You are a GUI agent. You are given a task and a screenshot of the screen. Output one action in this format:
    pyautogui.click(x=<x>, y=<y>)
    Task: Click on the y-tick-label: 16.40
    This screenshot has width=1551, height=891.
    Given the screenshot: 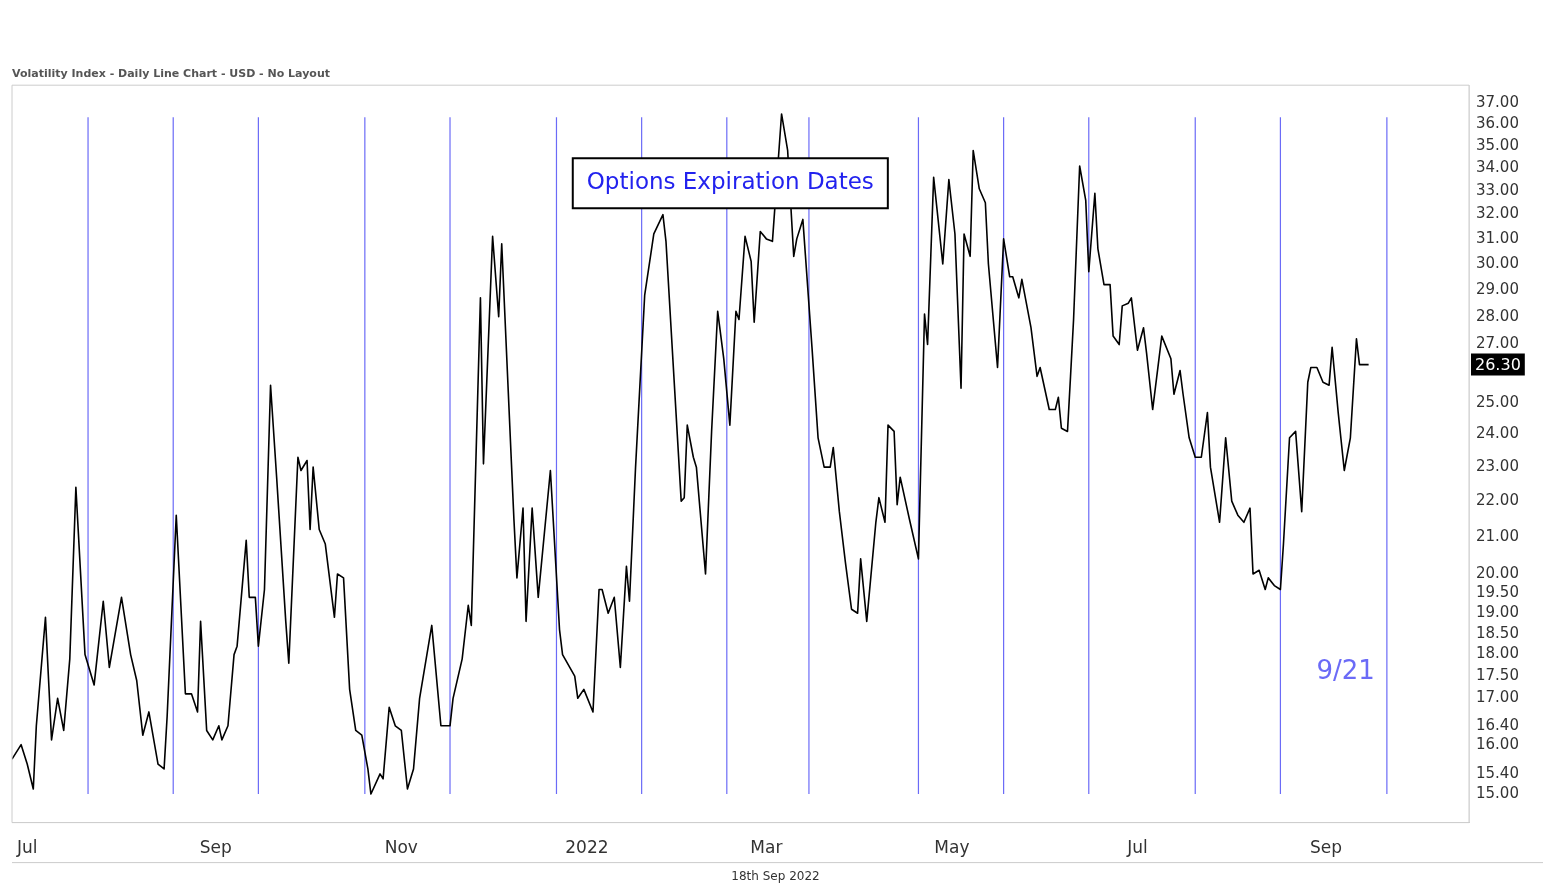 What is the action you would take?
    pyautogui.click(x=1497, y=724)
    